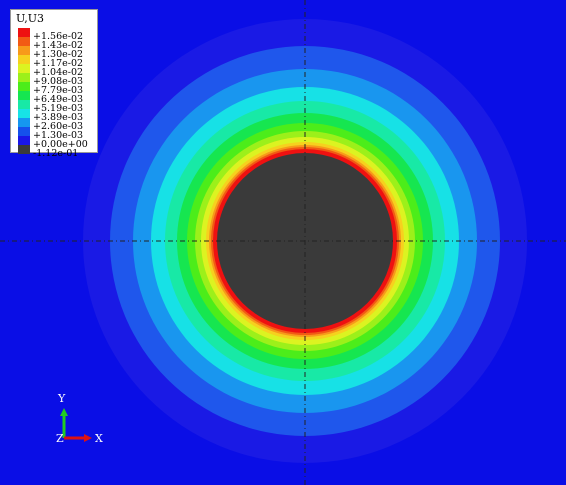  Describe the element at coordinates (58, 135) in the screenshot. I see `legend-label: +1.30e-03` at that location.